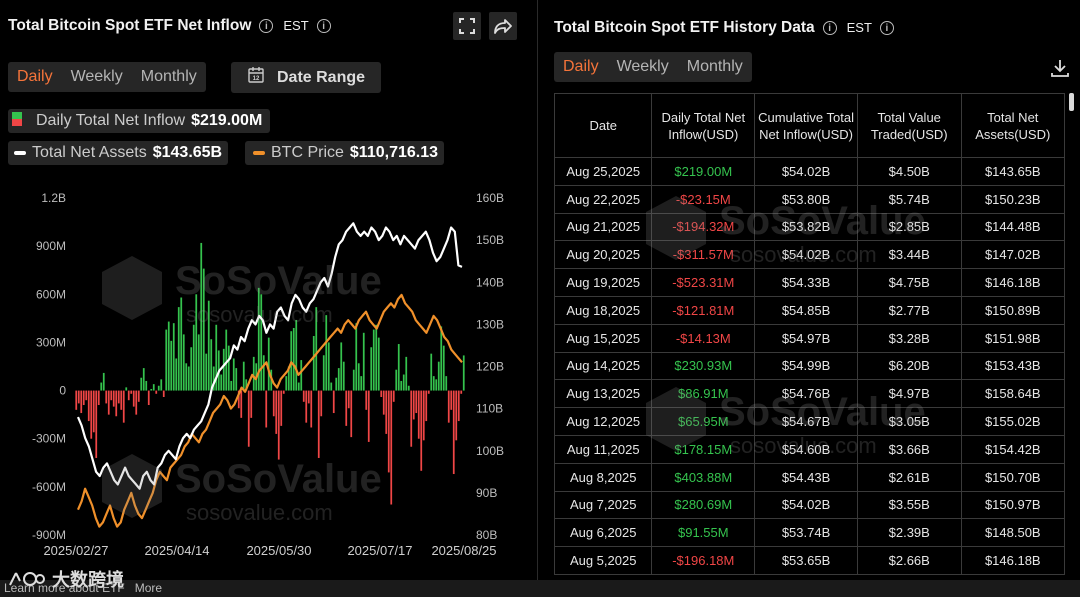 This screenshot has width=1080, height=597. I want to click on footer-bar: Learn more about ETF More, so click(540, 588).